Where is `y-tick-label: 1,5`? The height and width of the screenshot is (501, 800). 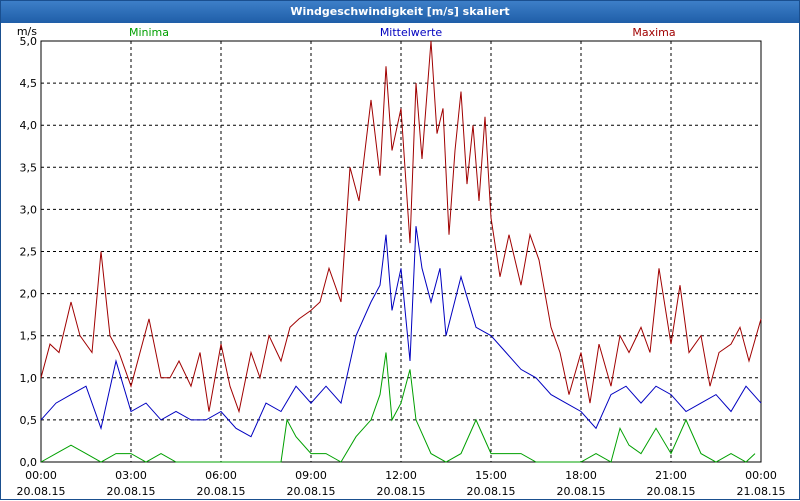 y-tick-label: 1,5 is located at coordinates (29, 336).